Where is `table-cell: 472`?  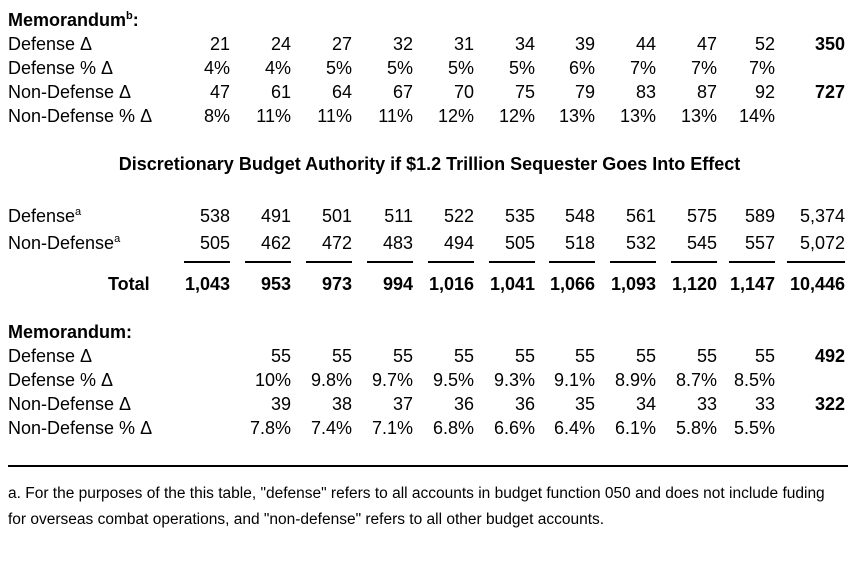 table-cell: 472 is located at coordinates (336, 243).